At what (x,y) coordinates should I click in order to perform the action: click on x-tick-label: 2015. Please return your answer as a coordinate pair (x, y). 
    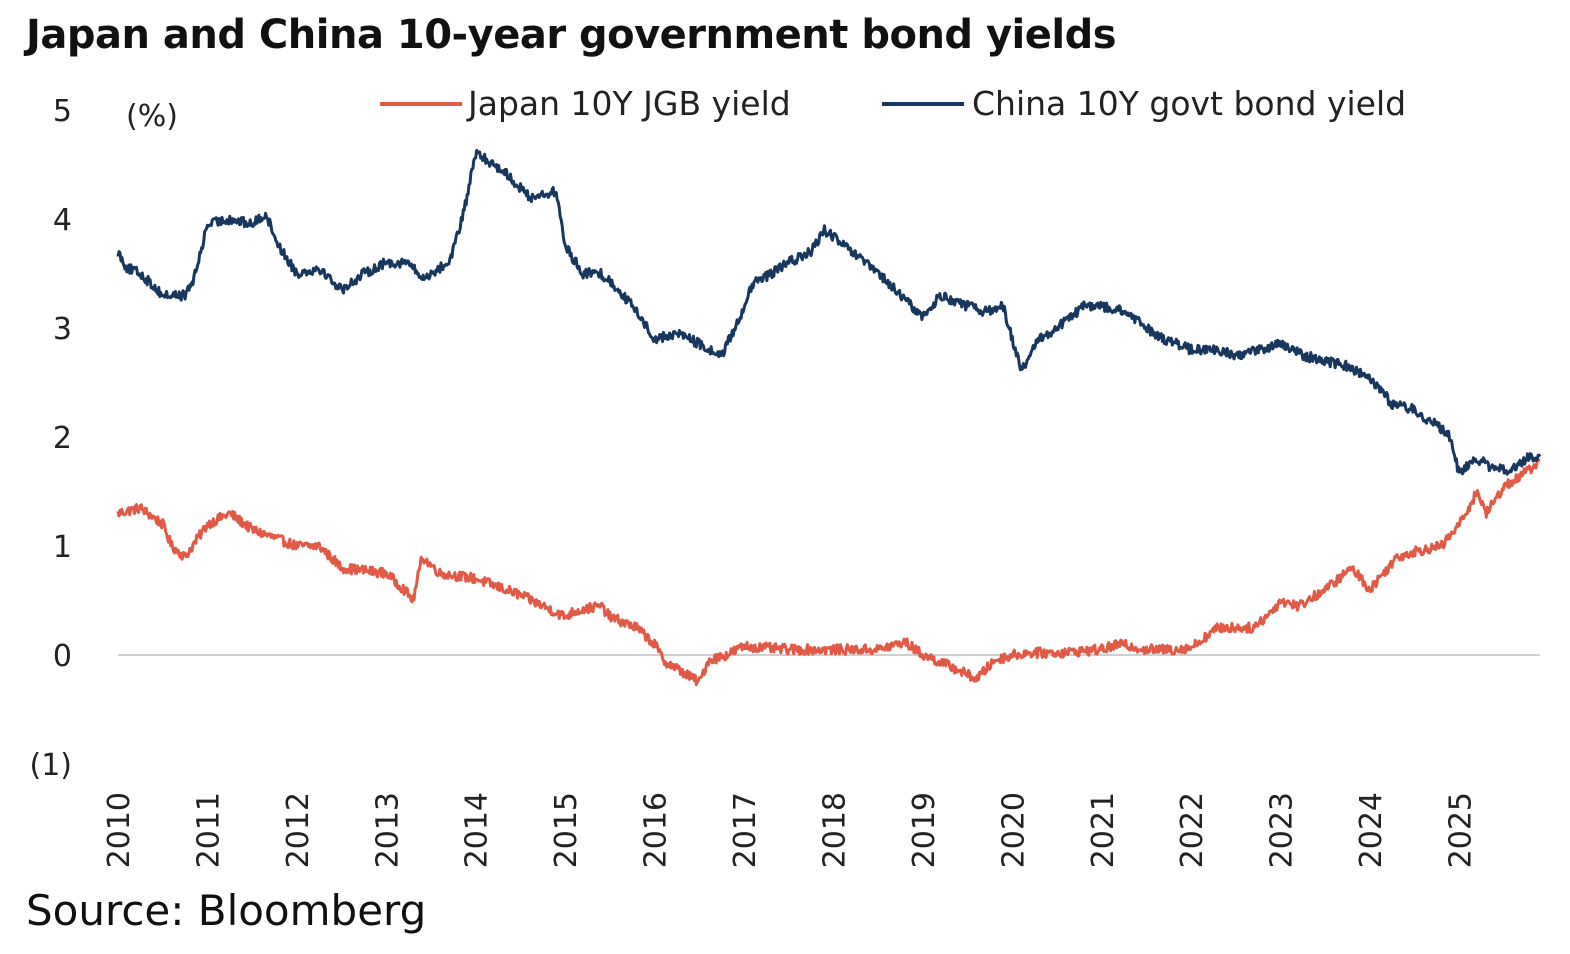
    Looking at the image, I should click on (566, 830).